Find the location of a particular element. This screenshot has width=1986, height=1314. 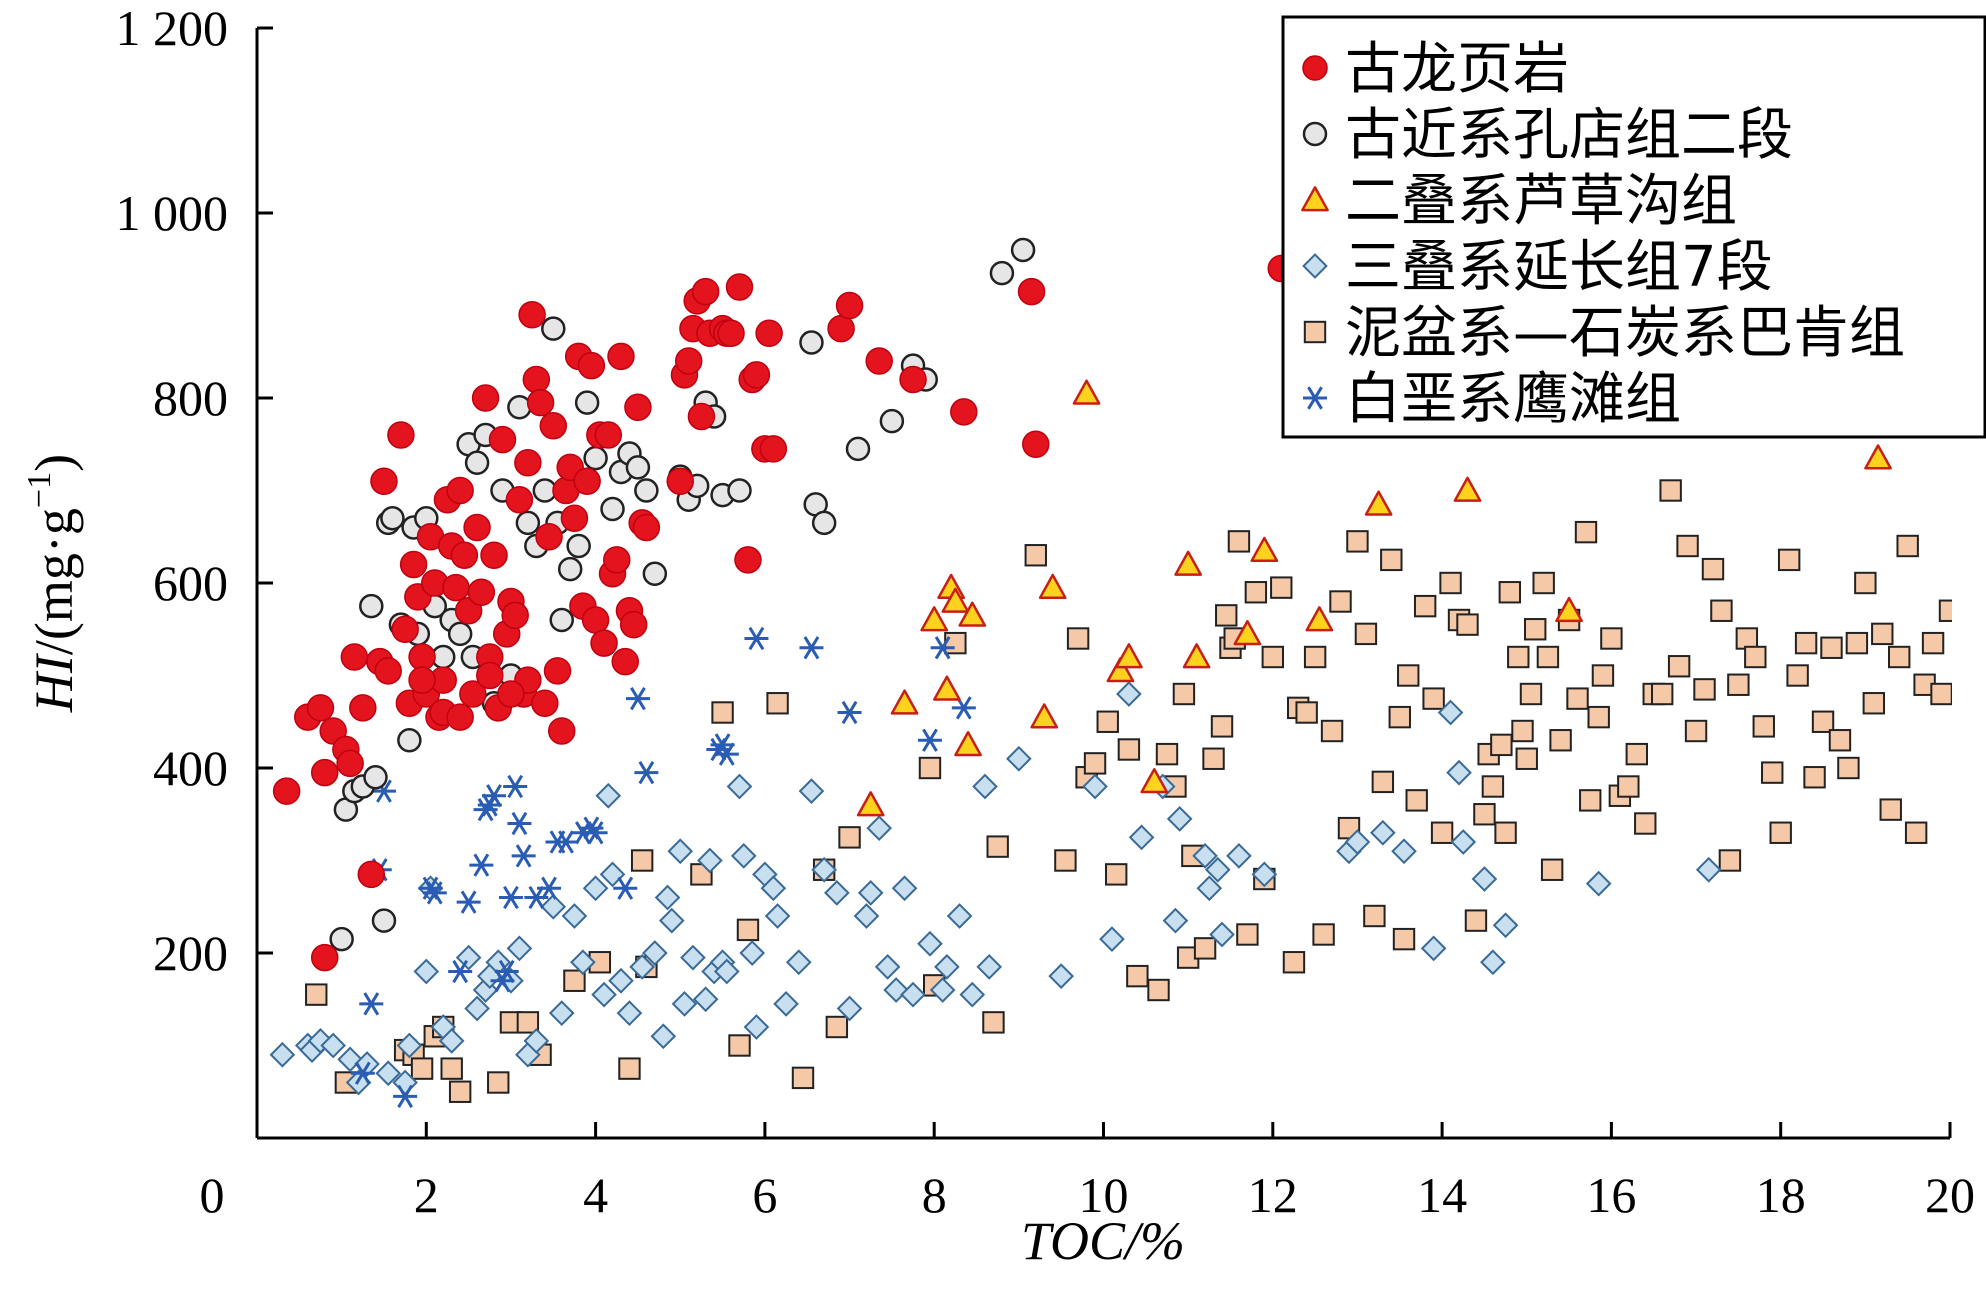

legend-label: 古龙页岩 is located at coordinates (1457, 69).